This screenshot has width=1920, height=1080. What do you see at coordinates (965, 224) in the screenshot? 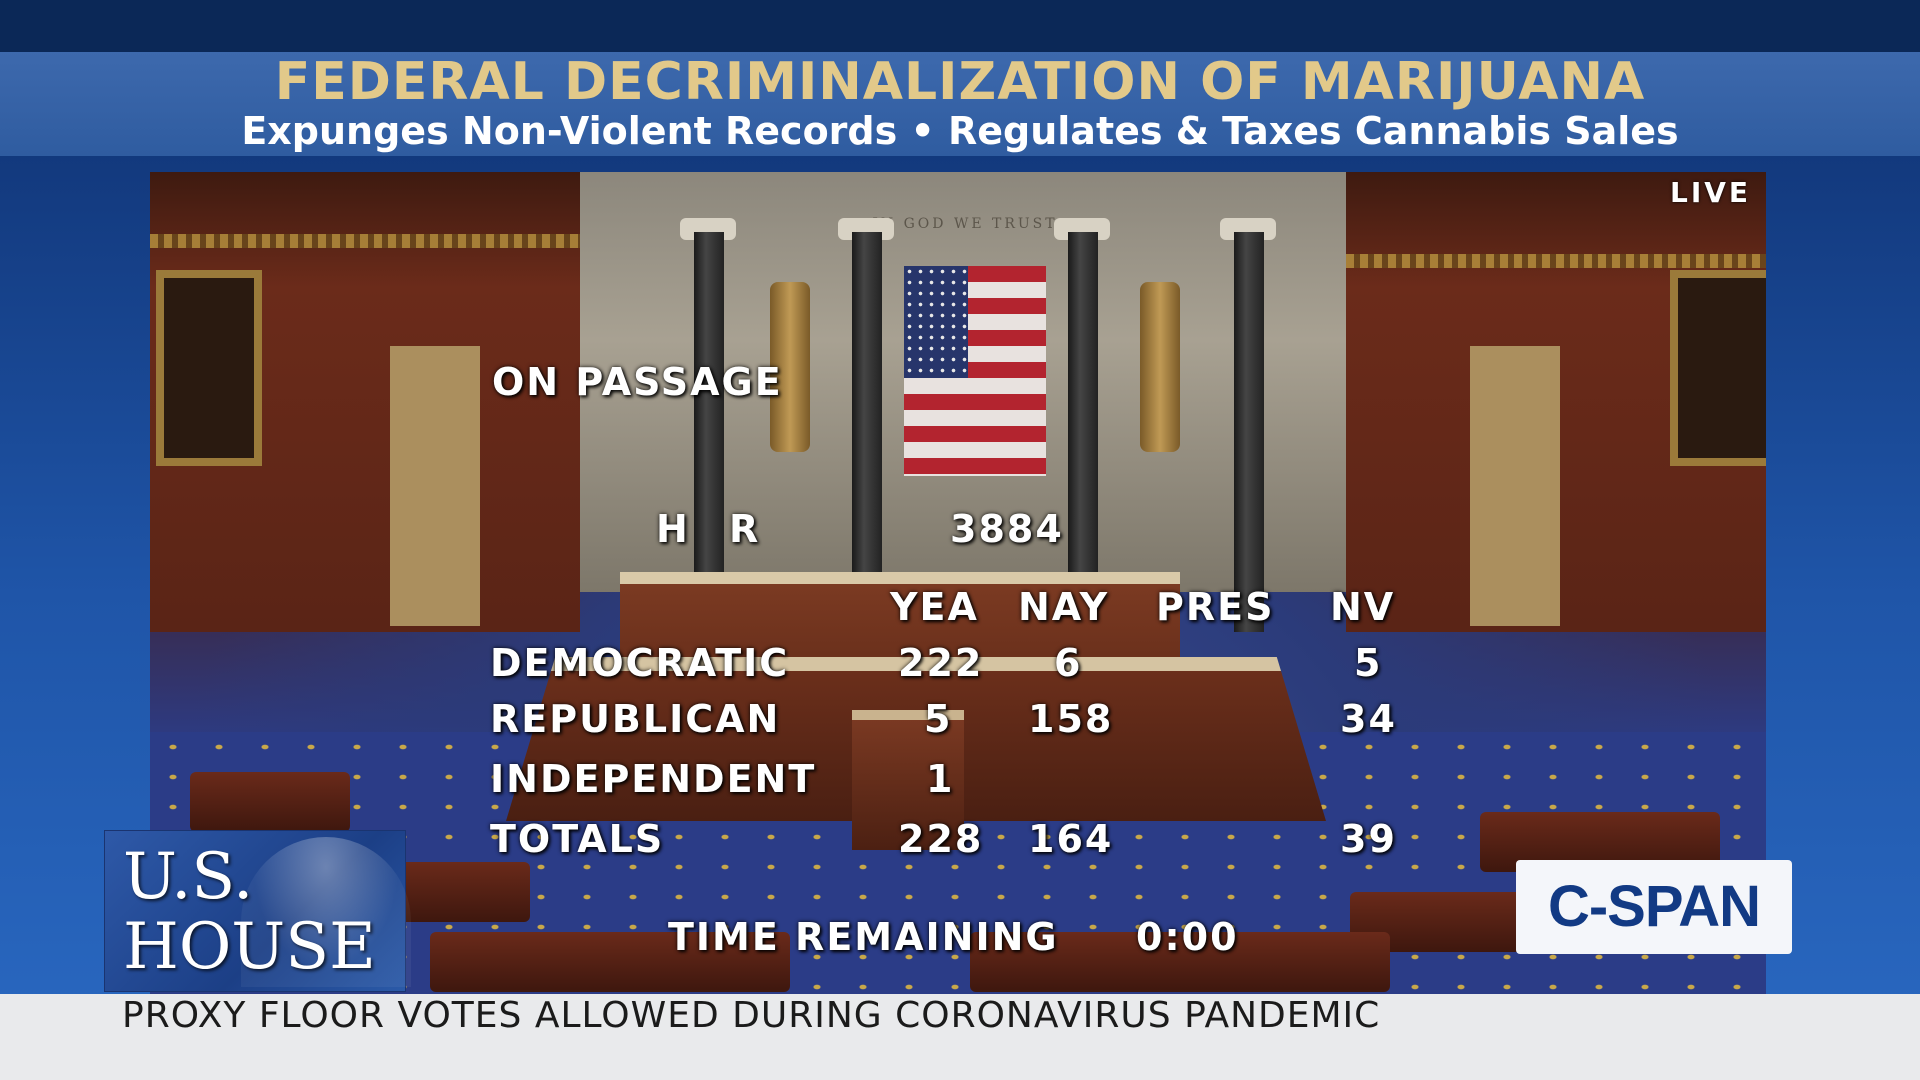
I see `inscription: IN GOD WE TRUST` at bounding box center [965, 224].